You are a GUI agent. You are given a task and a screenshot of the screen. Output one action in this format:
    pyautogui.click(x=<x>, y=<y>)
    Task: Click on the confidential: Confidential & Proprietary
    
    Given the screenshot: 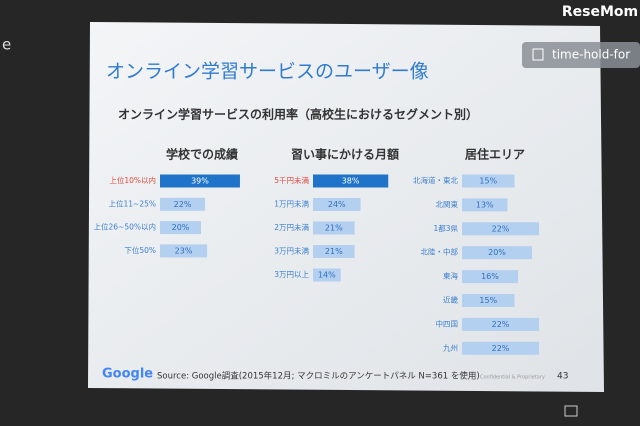 What is the action you would take?
    pyautogui.click(x=512, y=378)
    